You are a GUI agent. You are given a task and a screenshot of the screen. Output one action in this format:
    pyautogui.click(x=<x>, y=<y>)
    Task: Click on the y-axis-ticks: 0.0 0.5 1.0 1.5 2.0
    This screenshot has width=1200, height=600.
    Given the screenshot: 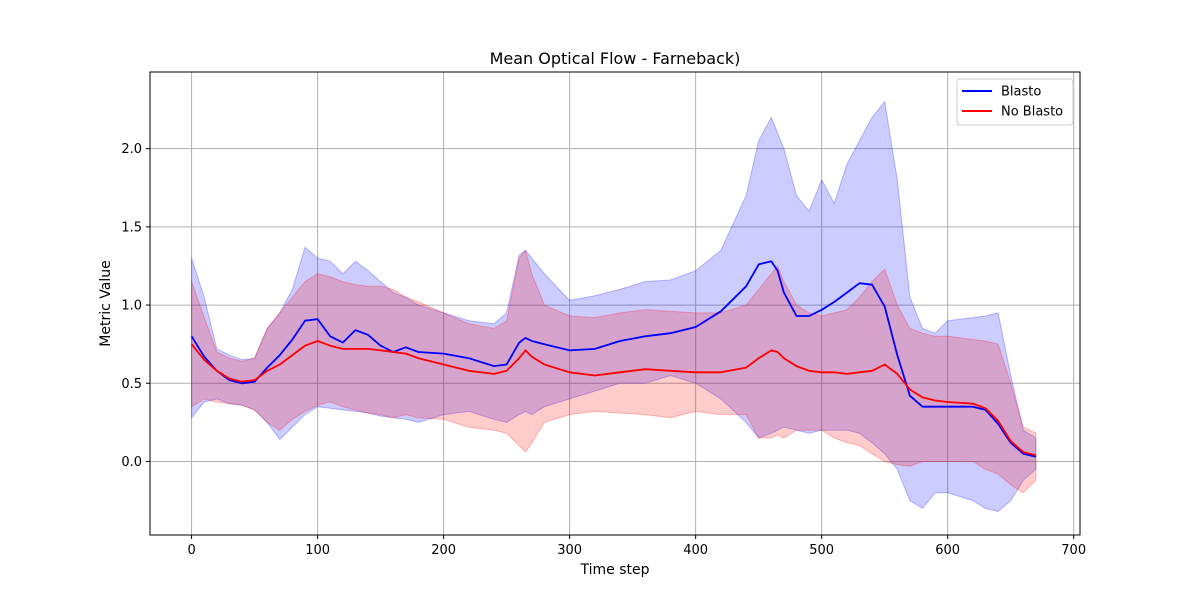 What is the action you would take?
    pyautogui.click(x=135, y=306)
    